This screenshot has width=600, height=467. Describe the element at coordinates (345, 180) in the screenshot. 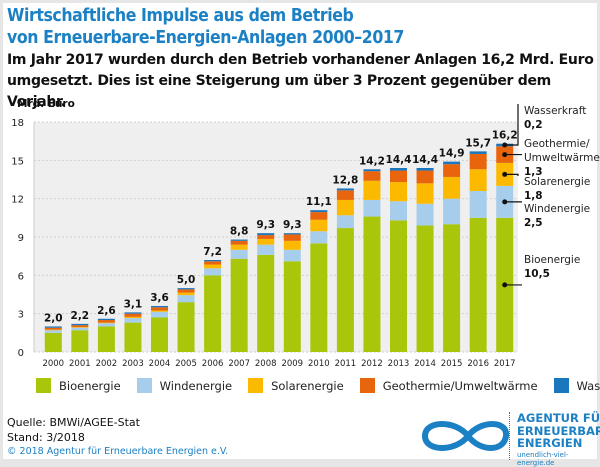

I see `total-label: 12,8` at that location.